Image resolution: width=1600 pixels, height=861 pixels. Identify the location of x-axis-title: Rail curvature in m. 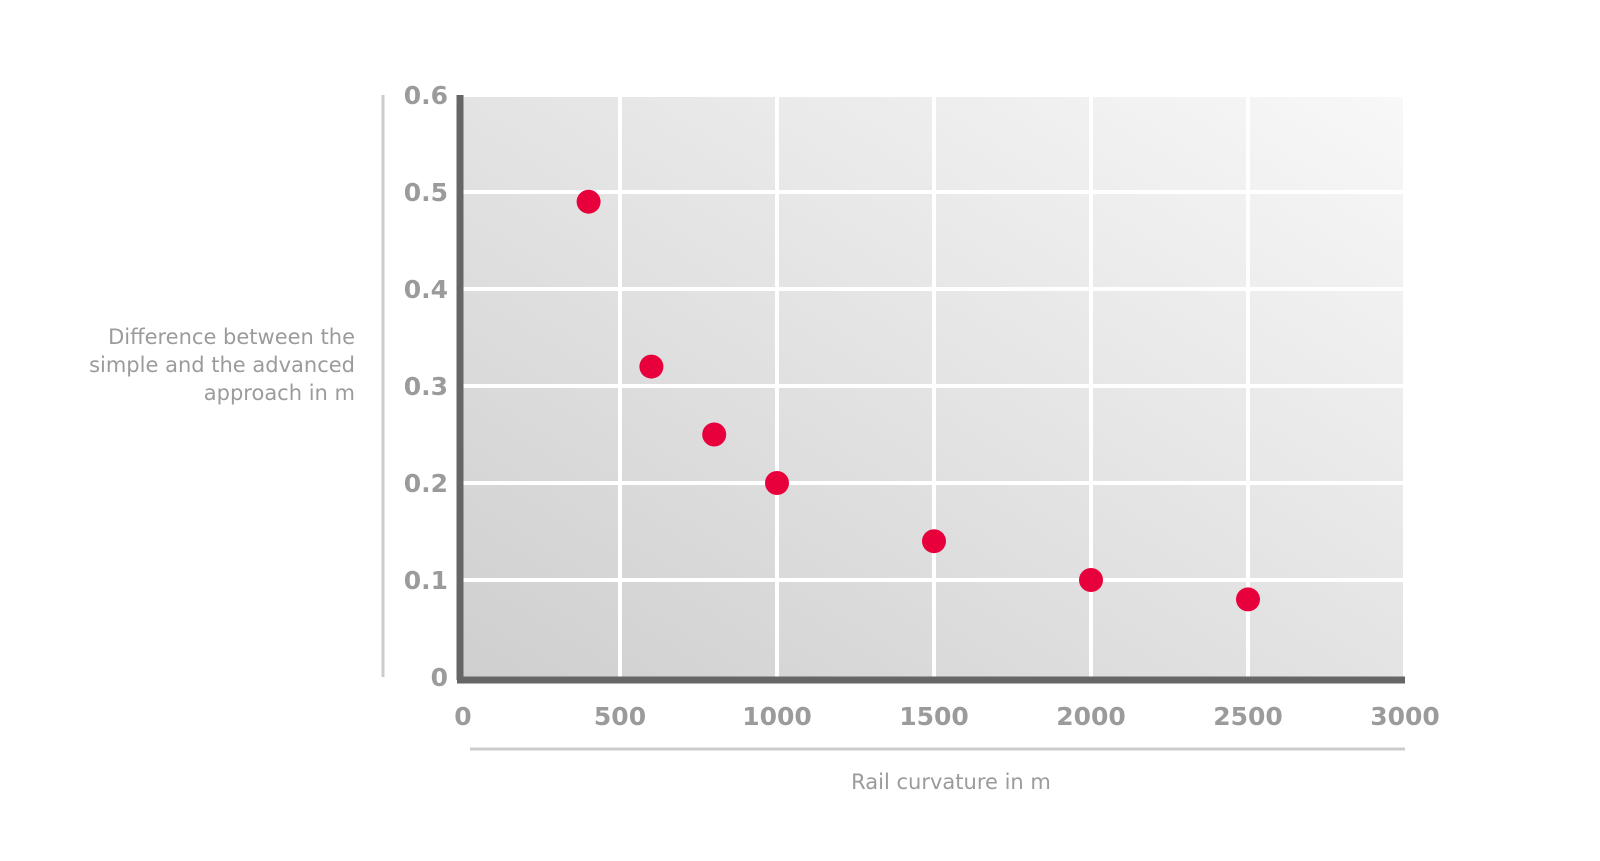
(951, 782).